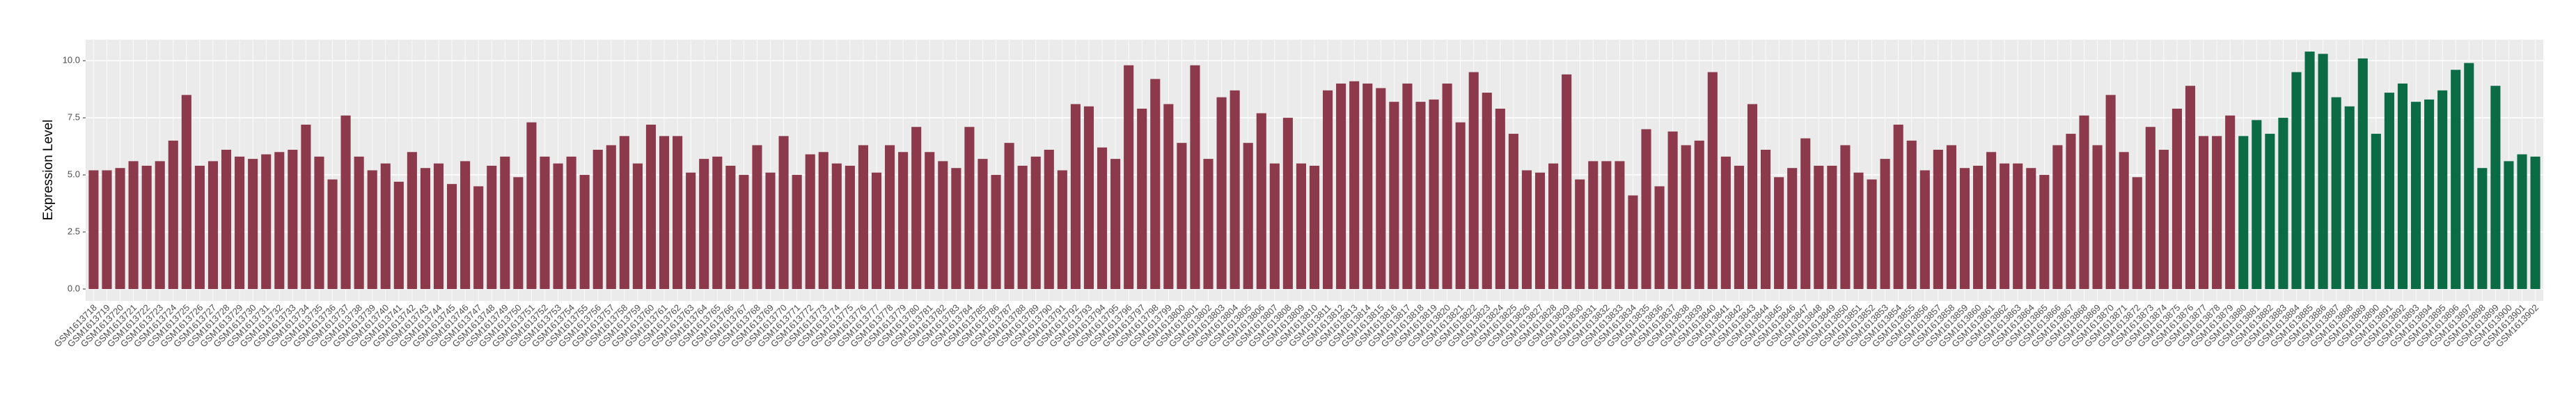 The image size is (2576, 404). I want to click on y-tick-label: 2.5, so click(74, 231).